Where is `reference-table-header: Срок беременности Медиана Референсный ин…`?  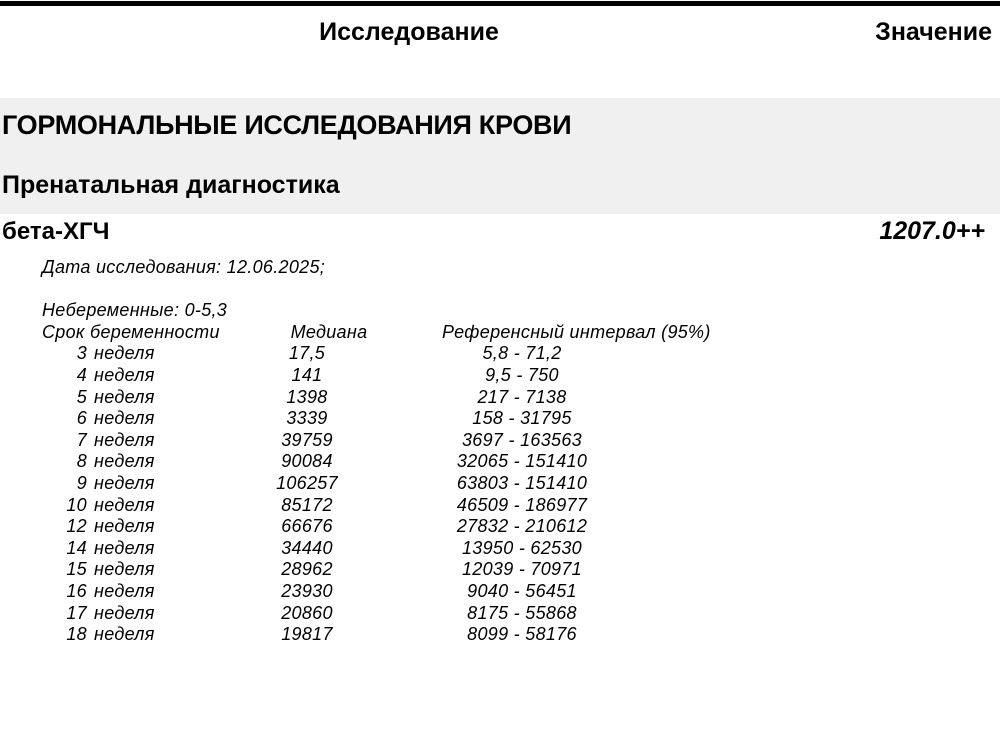
reference-table-header: Срок беременности Медиана Референсный ин… is located at coordinates (521, 333).